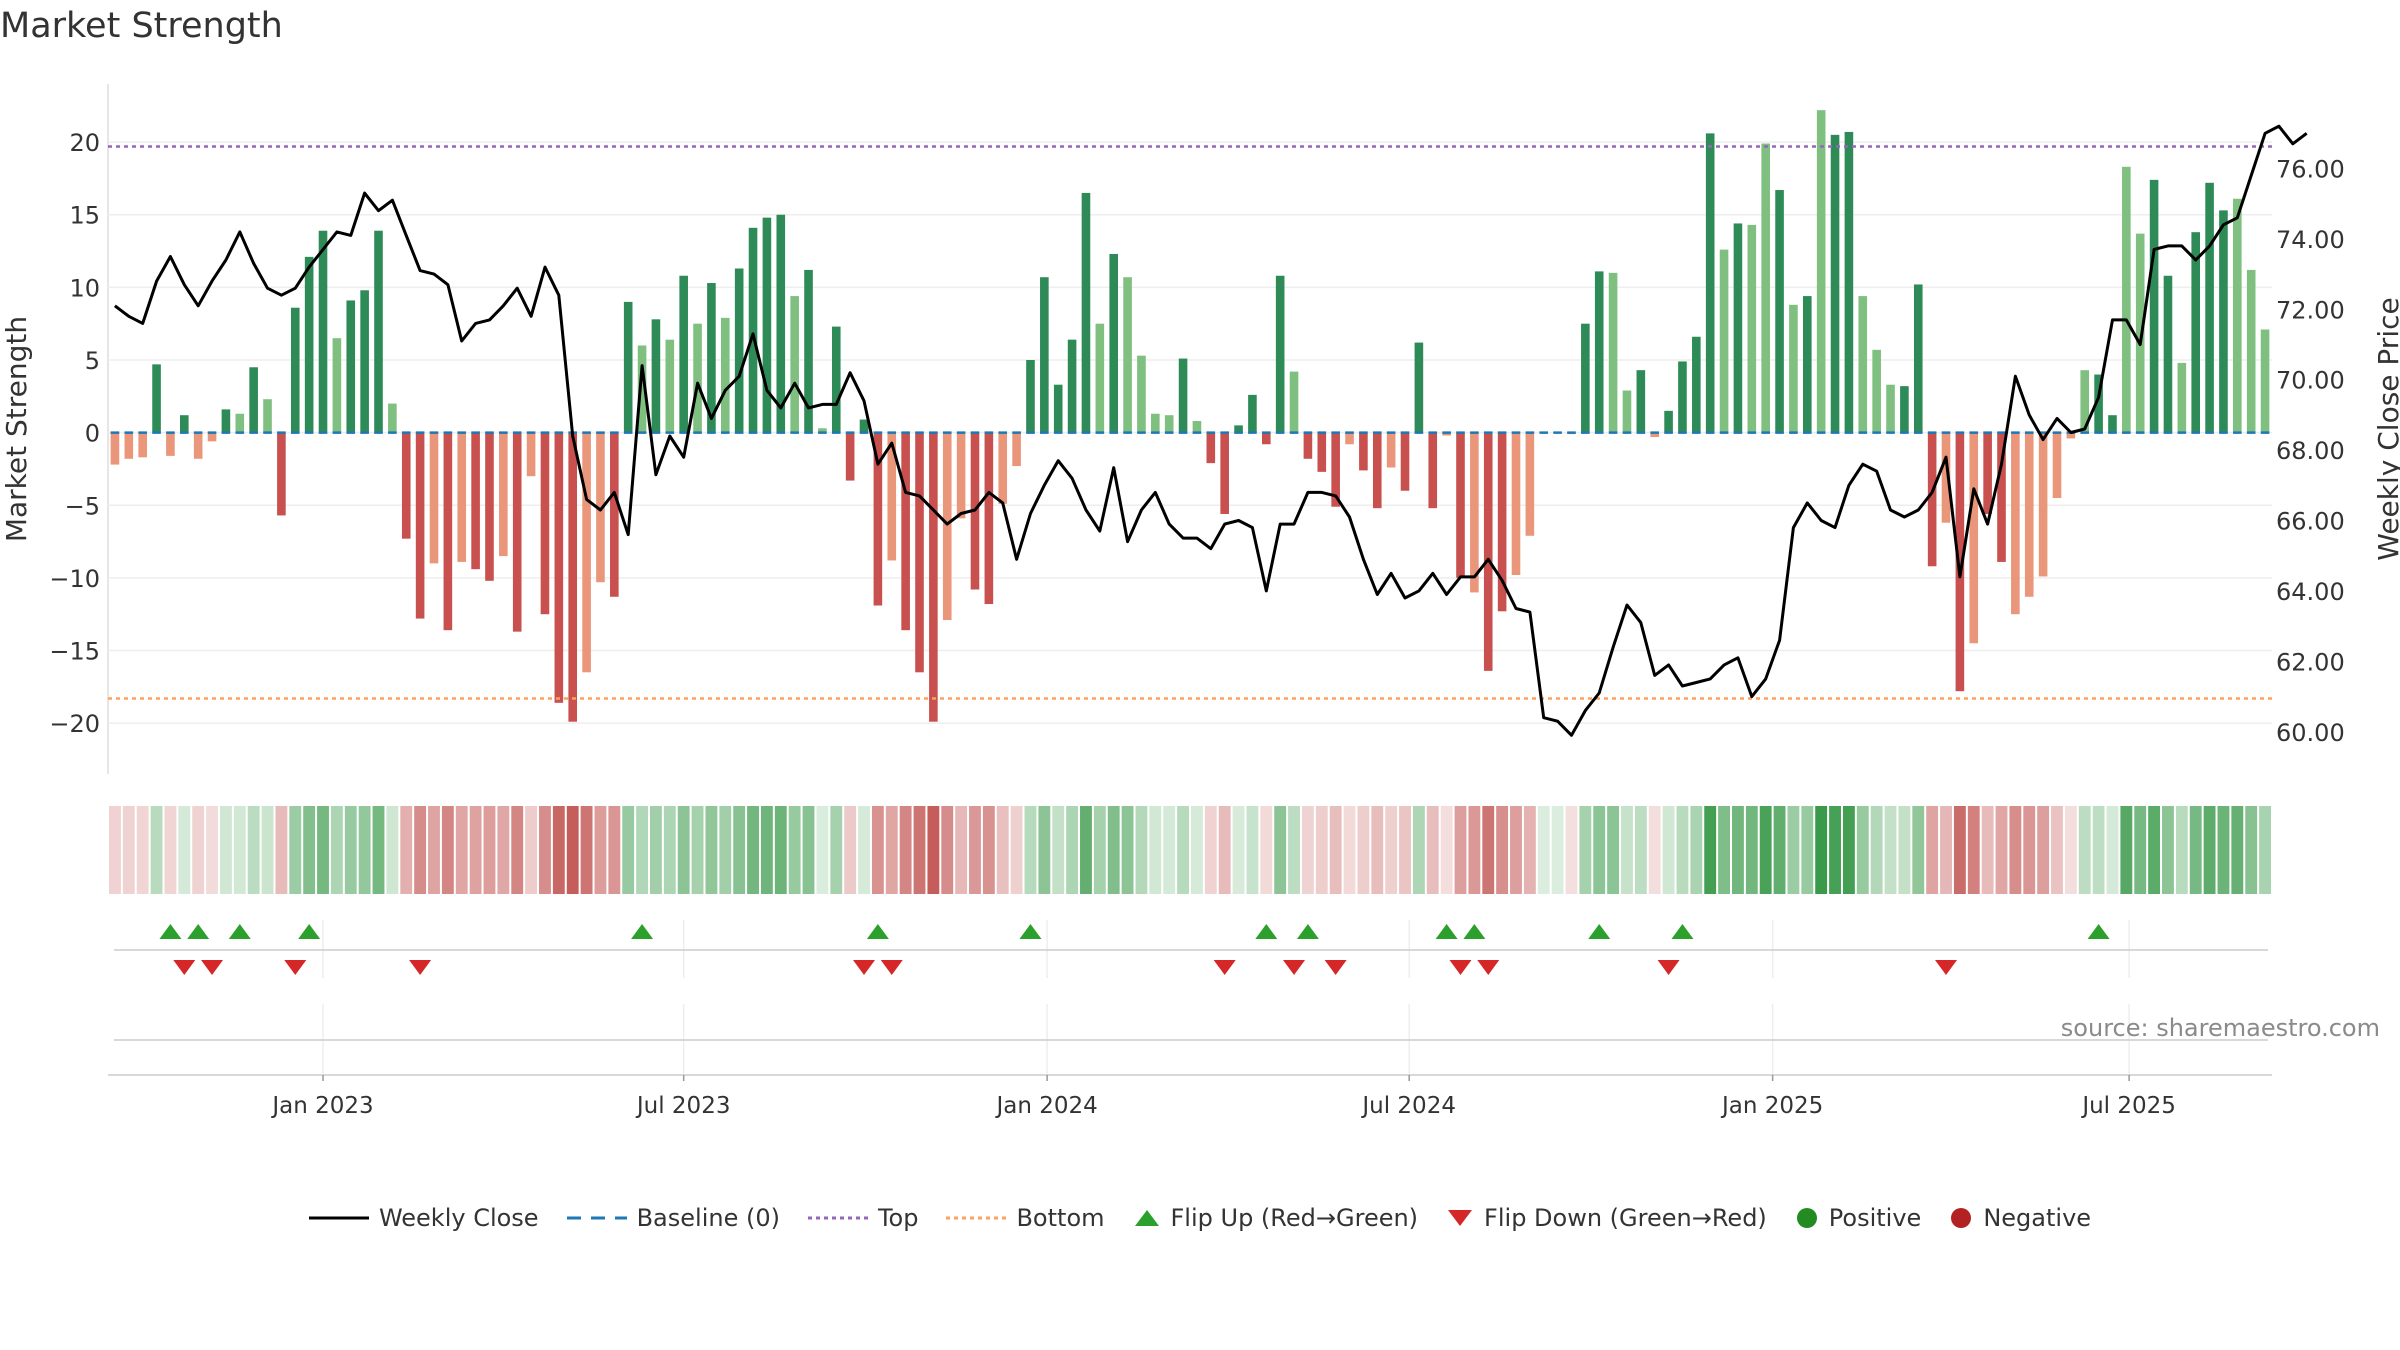 The image size is (2400, 1350). What do you see at coordinates (2310, 381) in the screenshot?
I see `y2-tick-label: 70.00` at bounding box center [2310, 381].